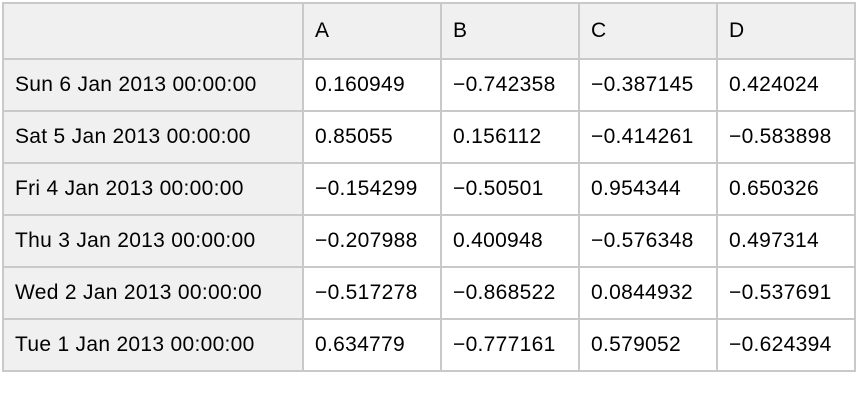 This screenshot has height=420, width=856. Describe the element at coordinates (510, 137) in the screenshot. I see `data-cell: 0.156112` at that location.